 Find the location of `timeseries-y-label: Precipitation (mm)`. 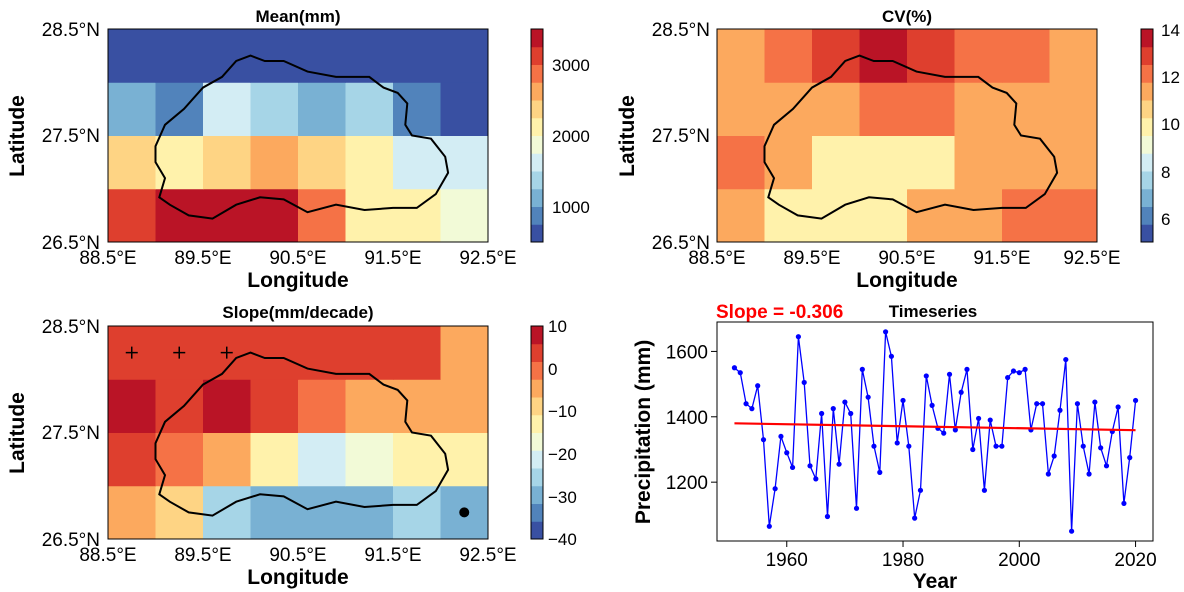

timeseries-y-label: Precipitation (mm) is located at coordinates (643, 432).